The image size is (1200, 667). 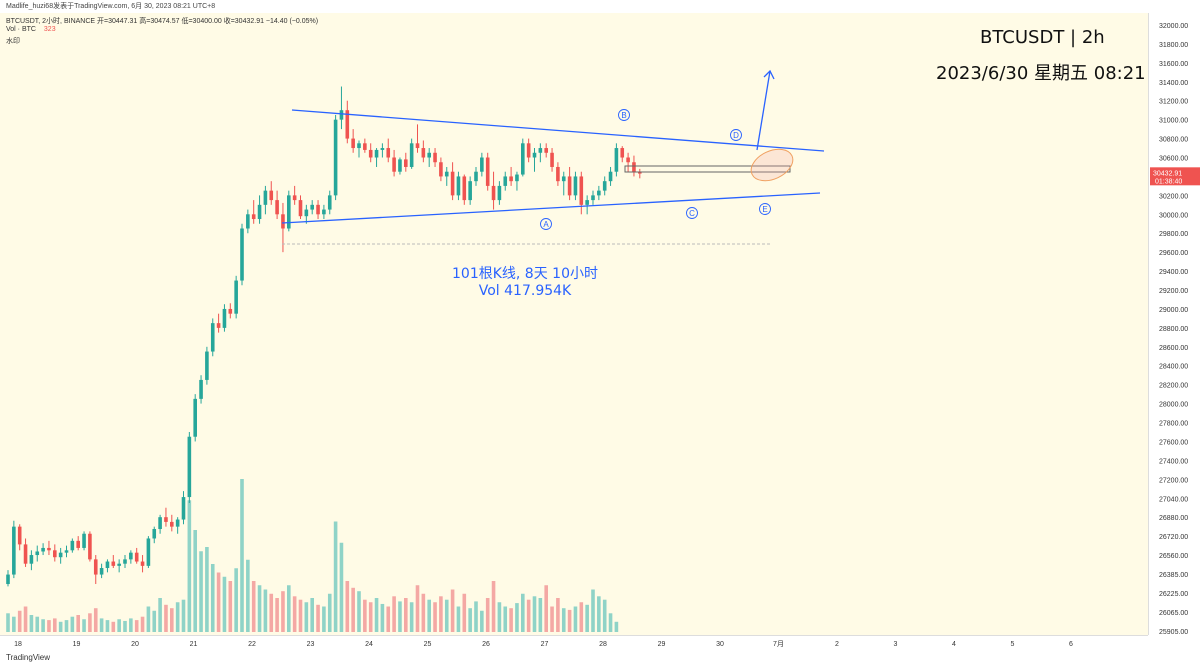 What do you see at coordinates (772, 165) in the screenshot?
I see `highlight-ellipse` at bounding box center [772, 165].